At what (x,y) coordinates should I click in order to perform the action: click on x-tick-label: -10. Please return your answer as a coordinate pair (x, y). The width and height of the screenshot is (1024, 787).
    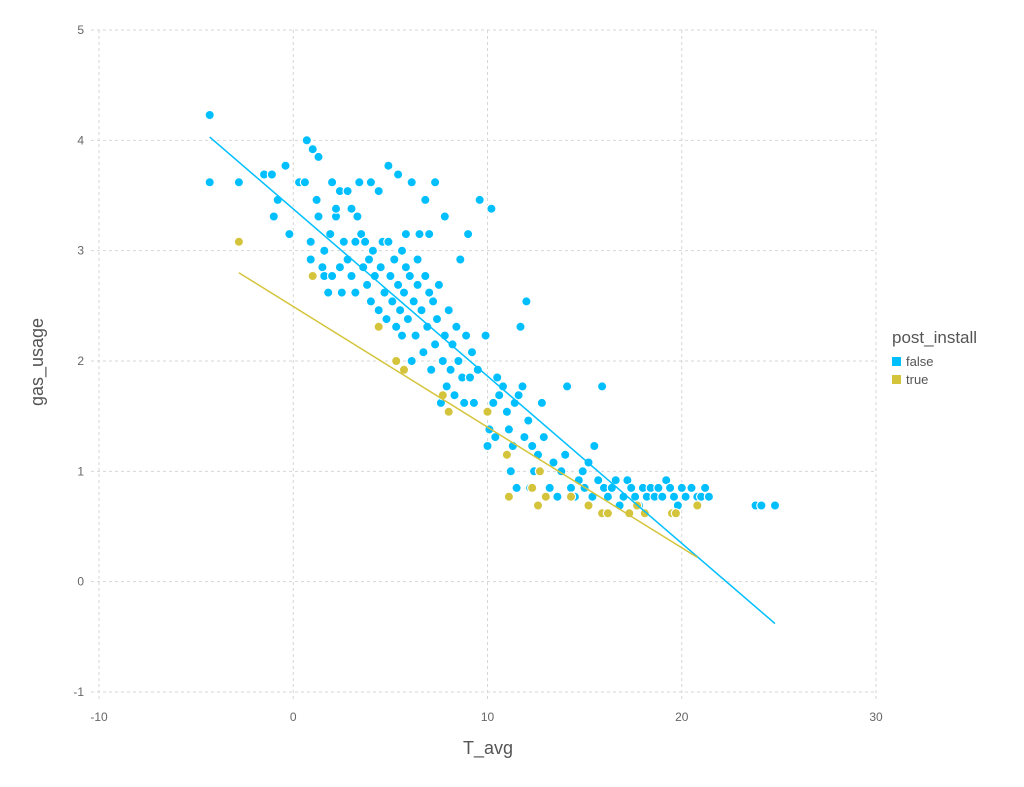
    Looking at the image, I should click on (99, 717).